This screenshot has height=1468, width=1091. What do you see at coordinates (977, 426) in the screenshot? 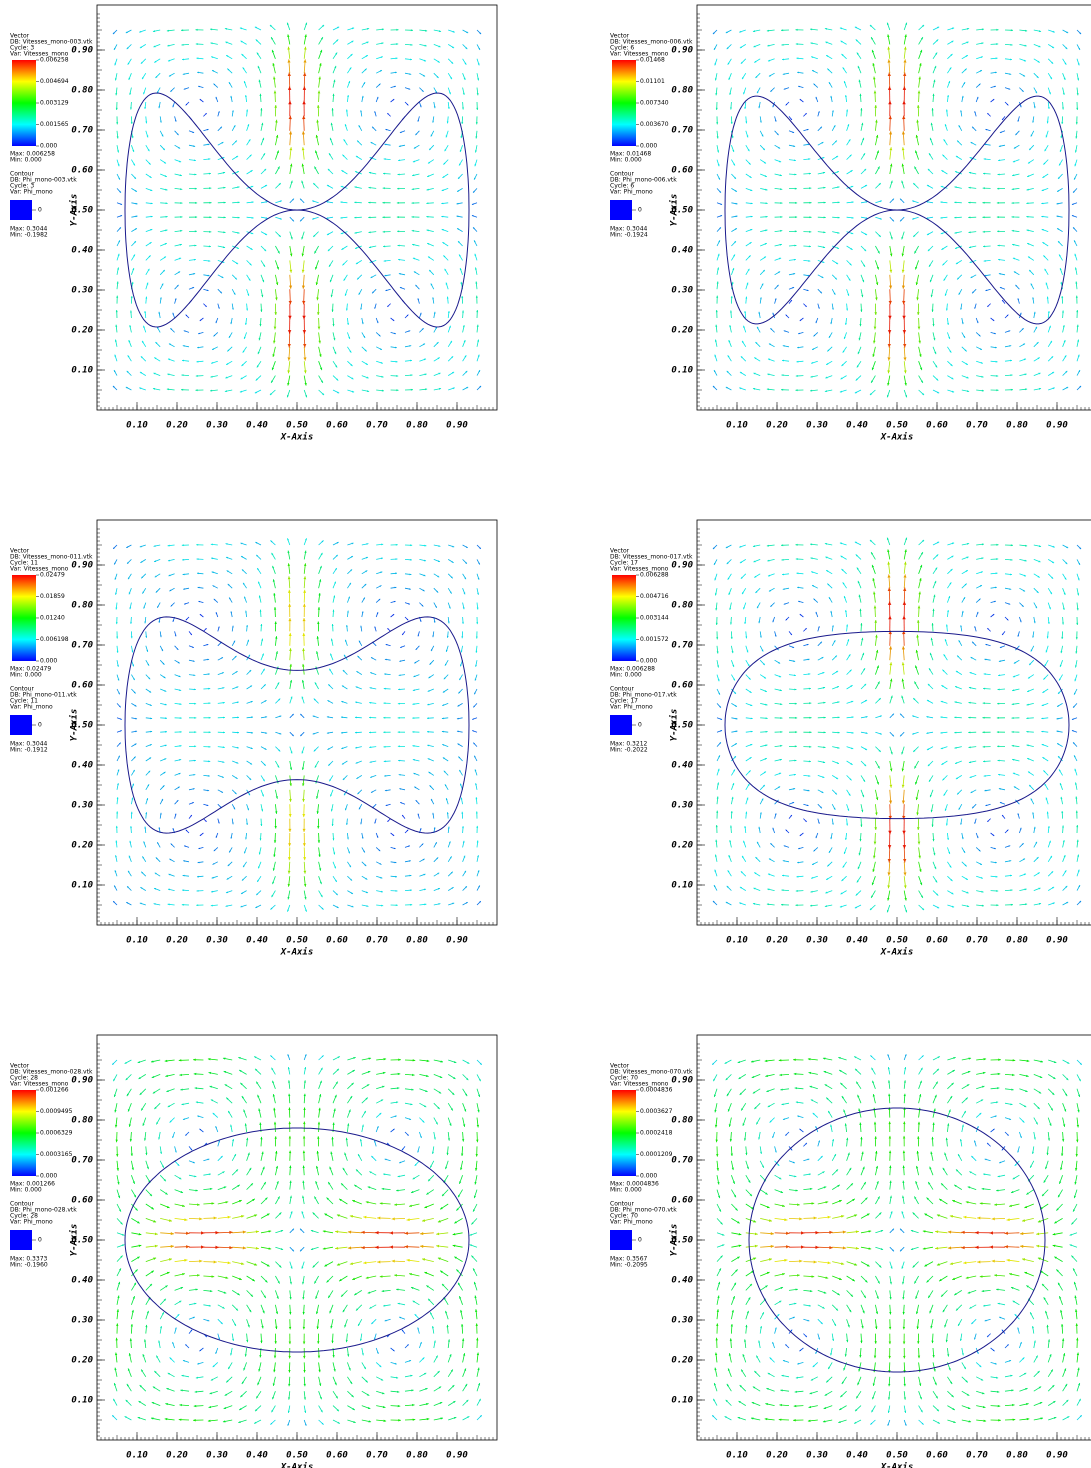
I see `x-tick-label: 0.70` at bounding box center [977, 426].